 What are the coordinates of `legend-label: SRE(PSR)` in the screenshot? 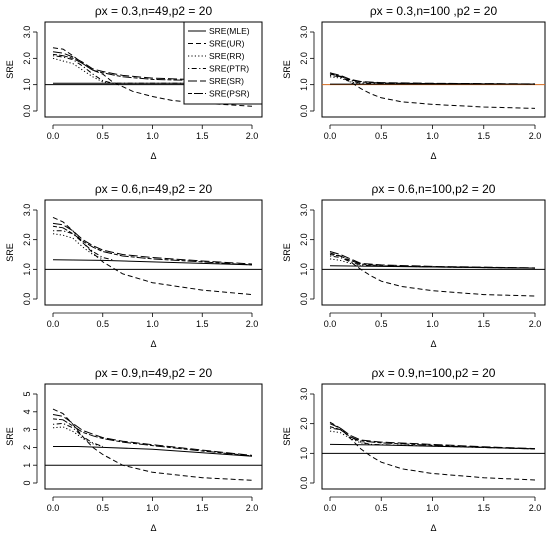 It's located at (229, 94).